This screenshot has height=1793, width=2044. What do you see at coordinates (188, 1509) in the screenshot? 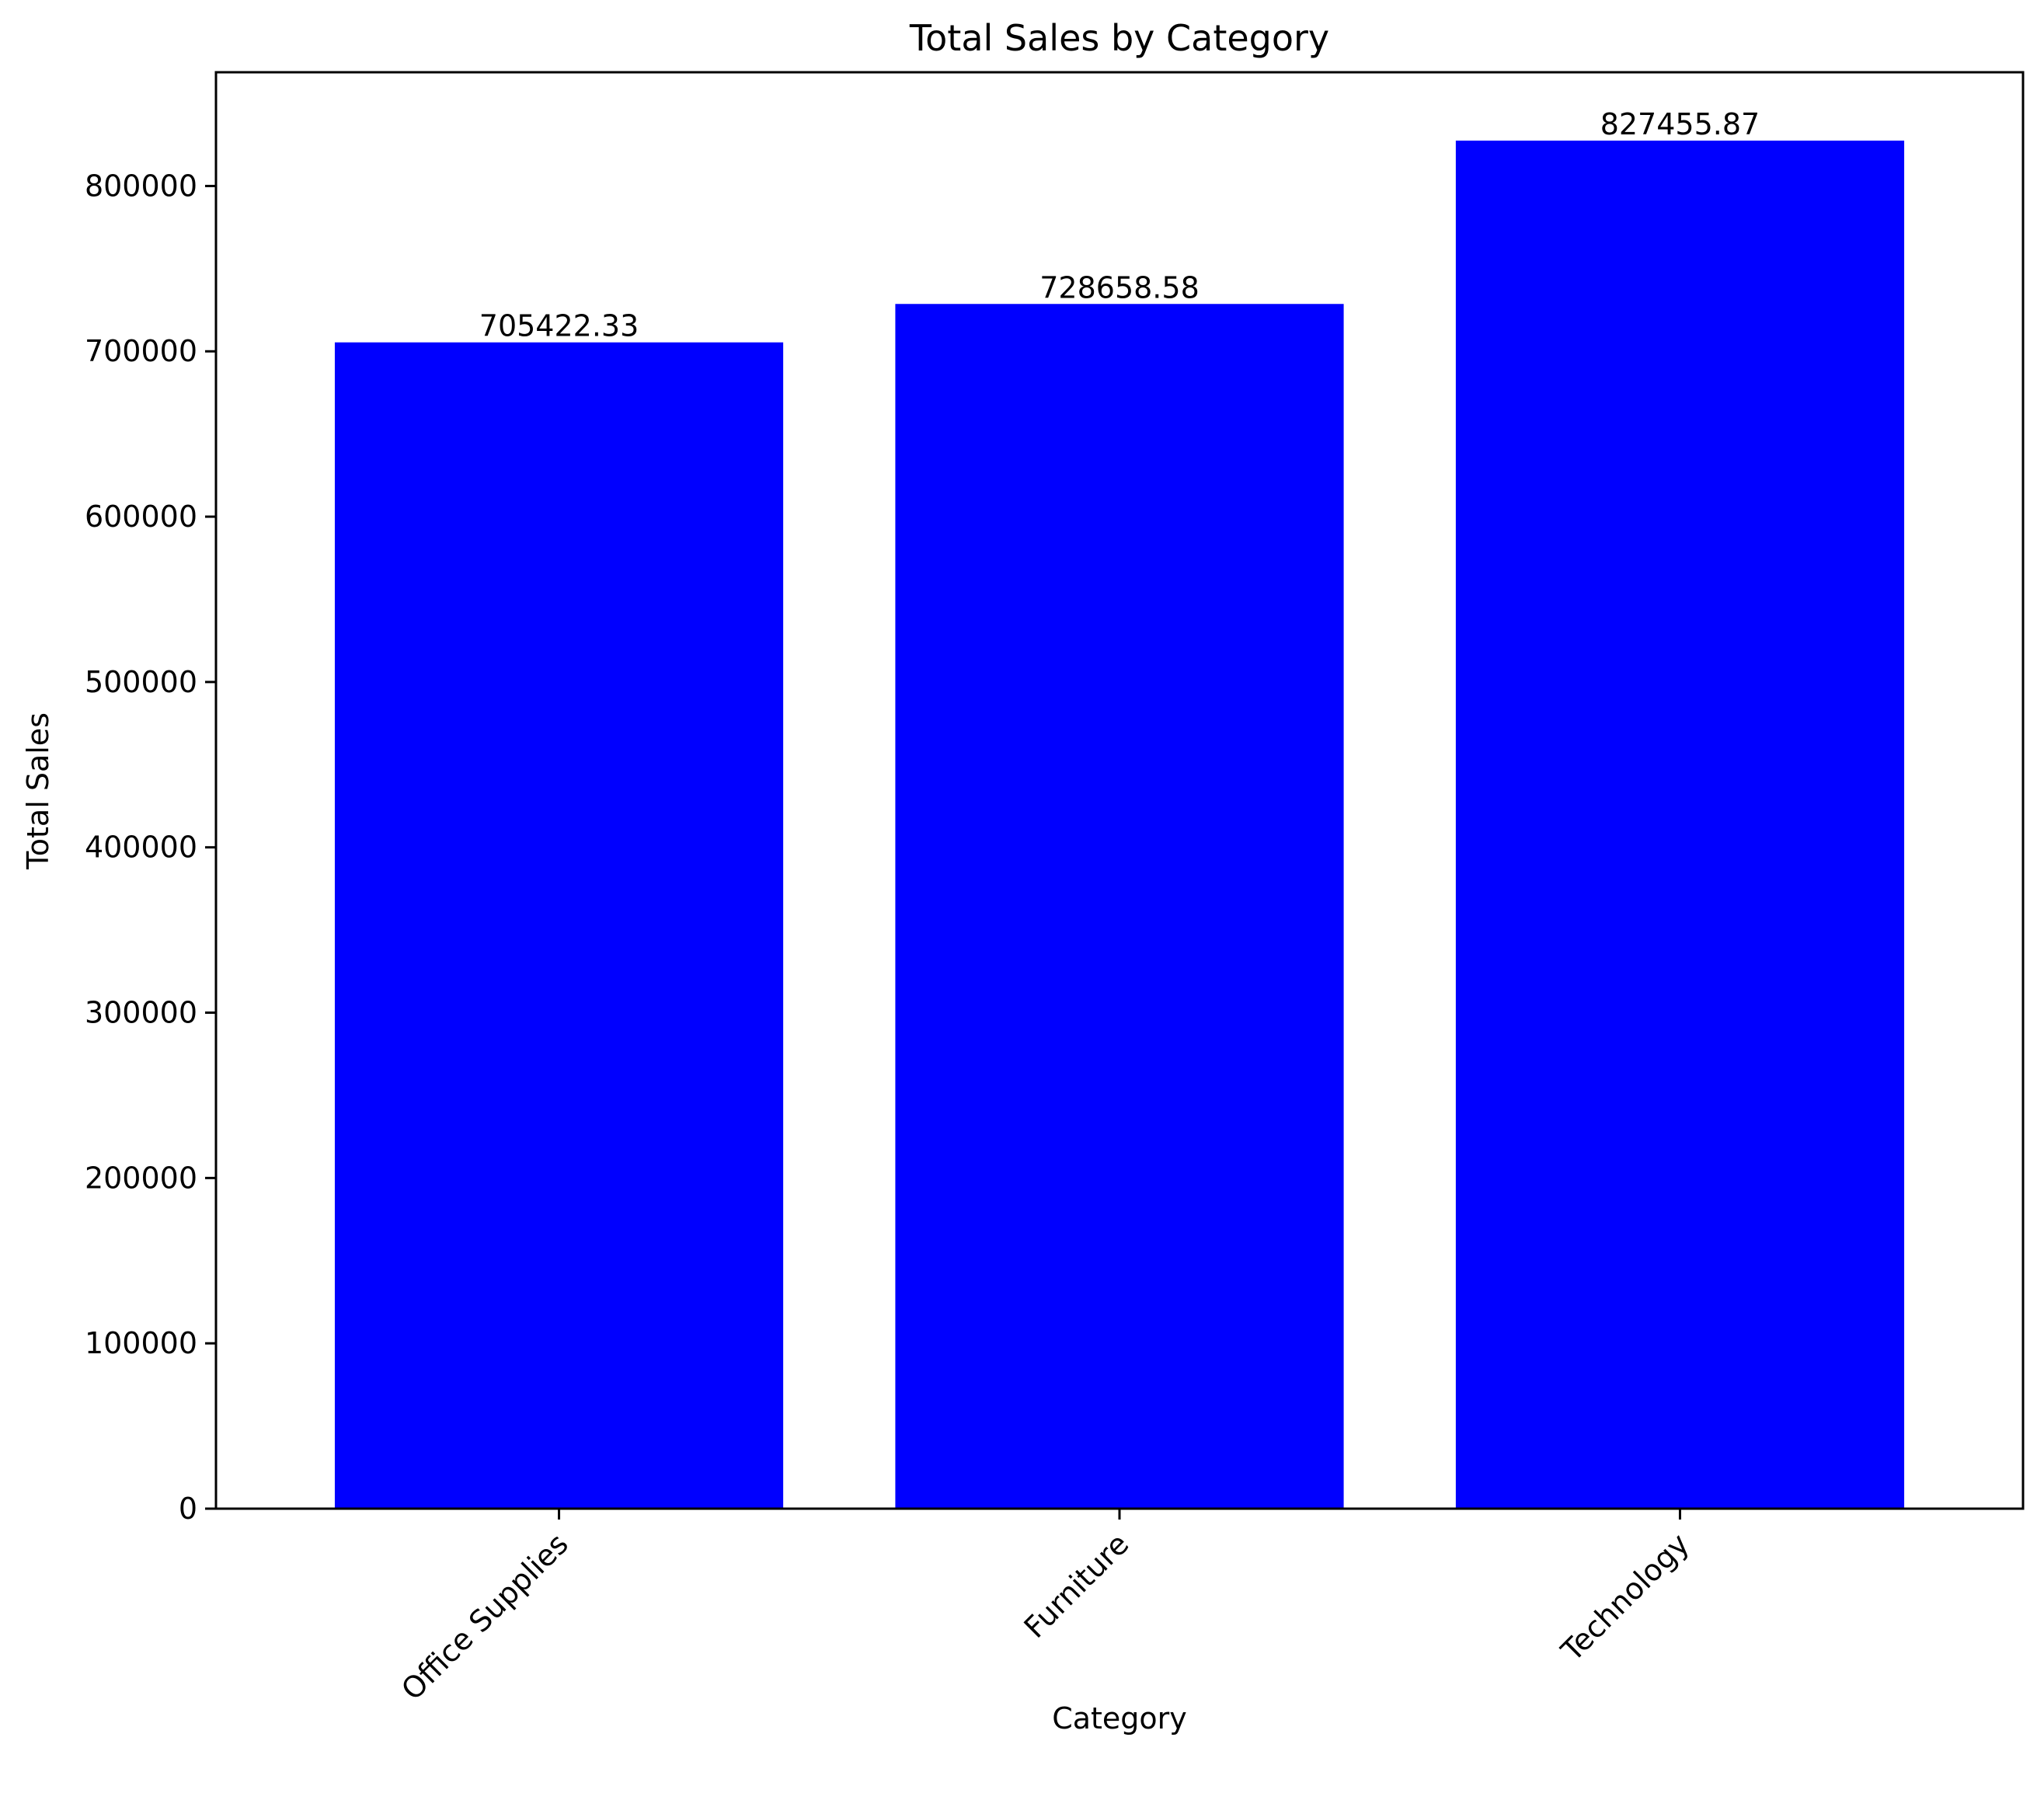
I see `y-tick-label-0: 0` at bounding box center [188, 1509].